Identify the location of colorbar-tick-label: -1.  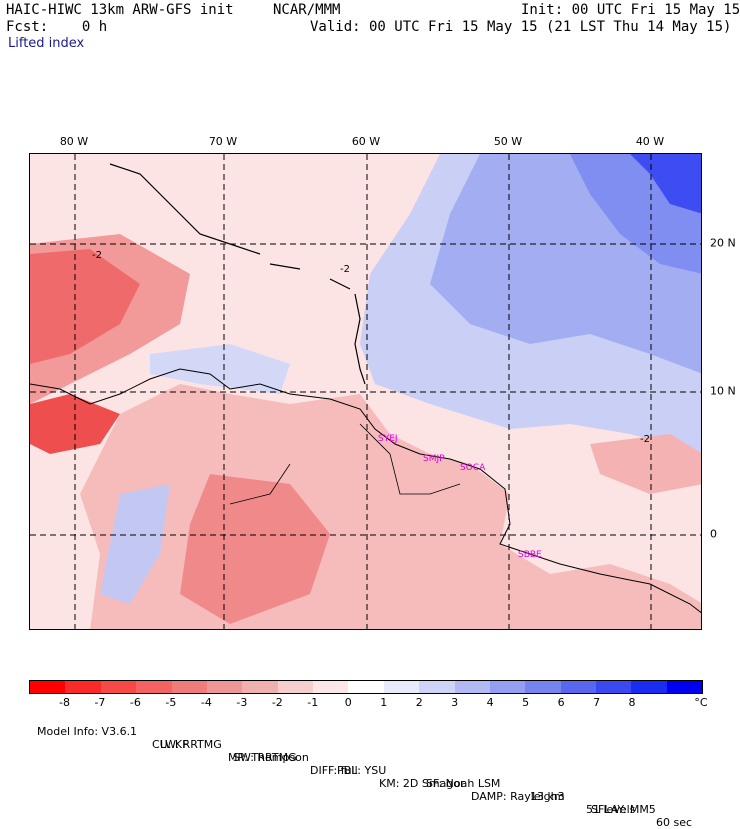
(313, 702).